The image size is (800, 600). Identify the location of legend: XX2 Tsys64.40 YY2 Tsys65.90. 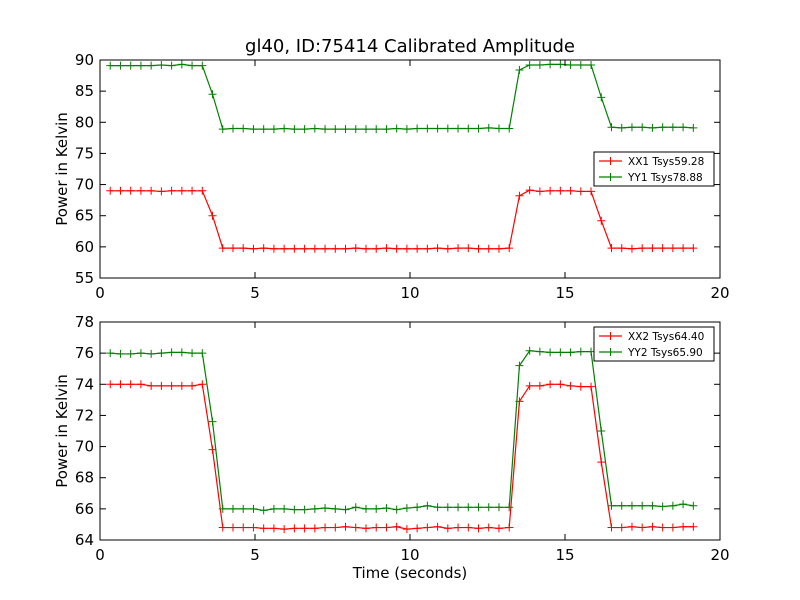
(654, 344).